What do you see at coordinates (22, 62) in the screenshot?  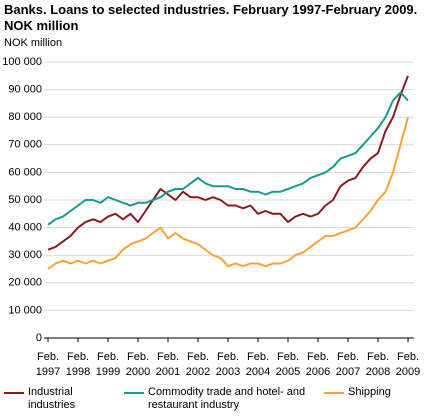 I see `y-tick-label: 100 000` at bounding box center [22, 62].